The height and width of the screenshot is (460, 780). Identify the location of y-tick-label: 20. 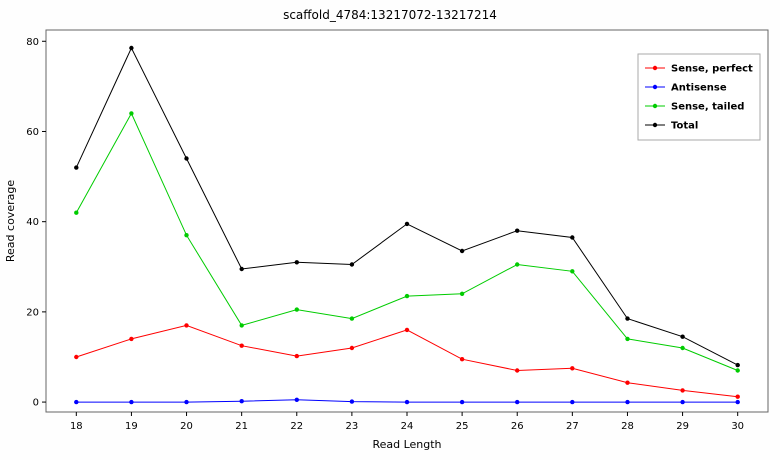
(32, 312).